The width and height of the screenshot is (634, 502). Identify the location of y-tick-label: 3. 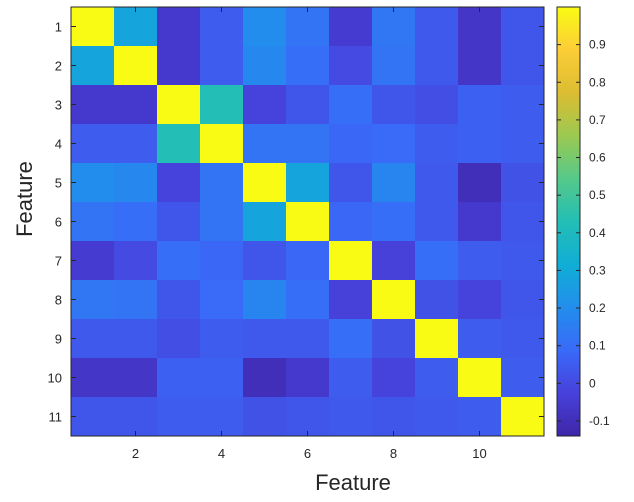
(58, 105).